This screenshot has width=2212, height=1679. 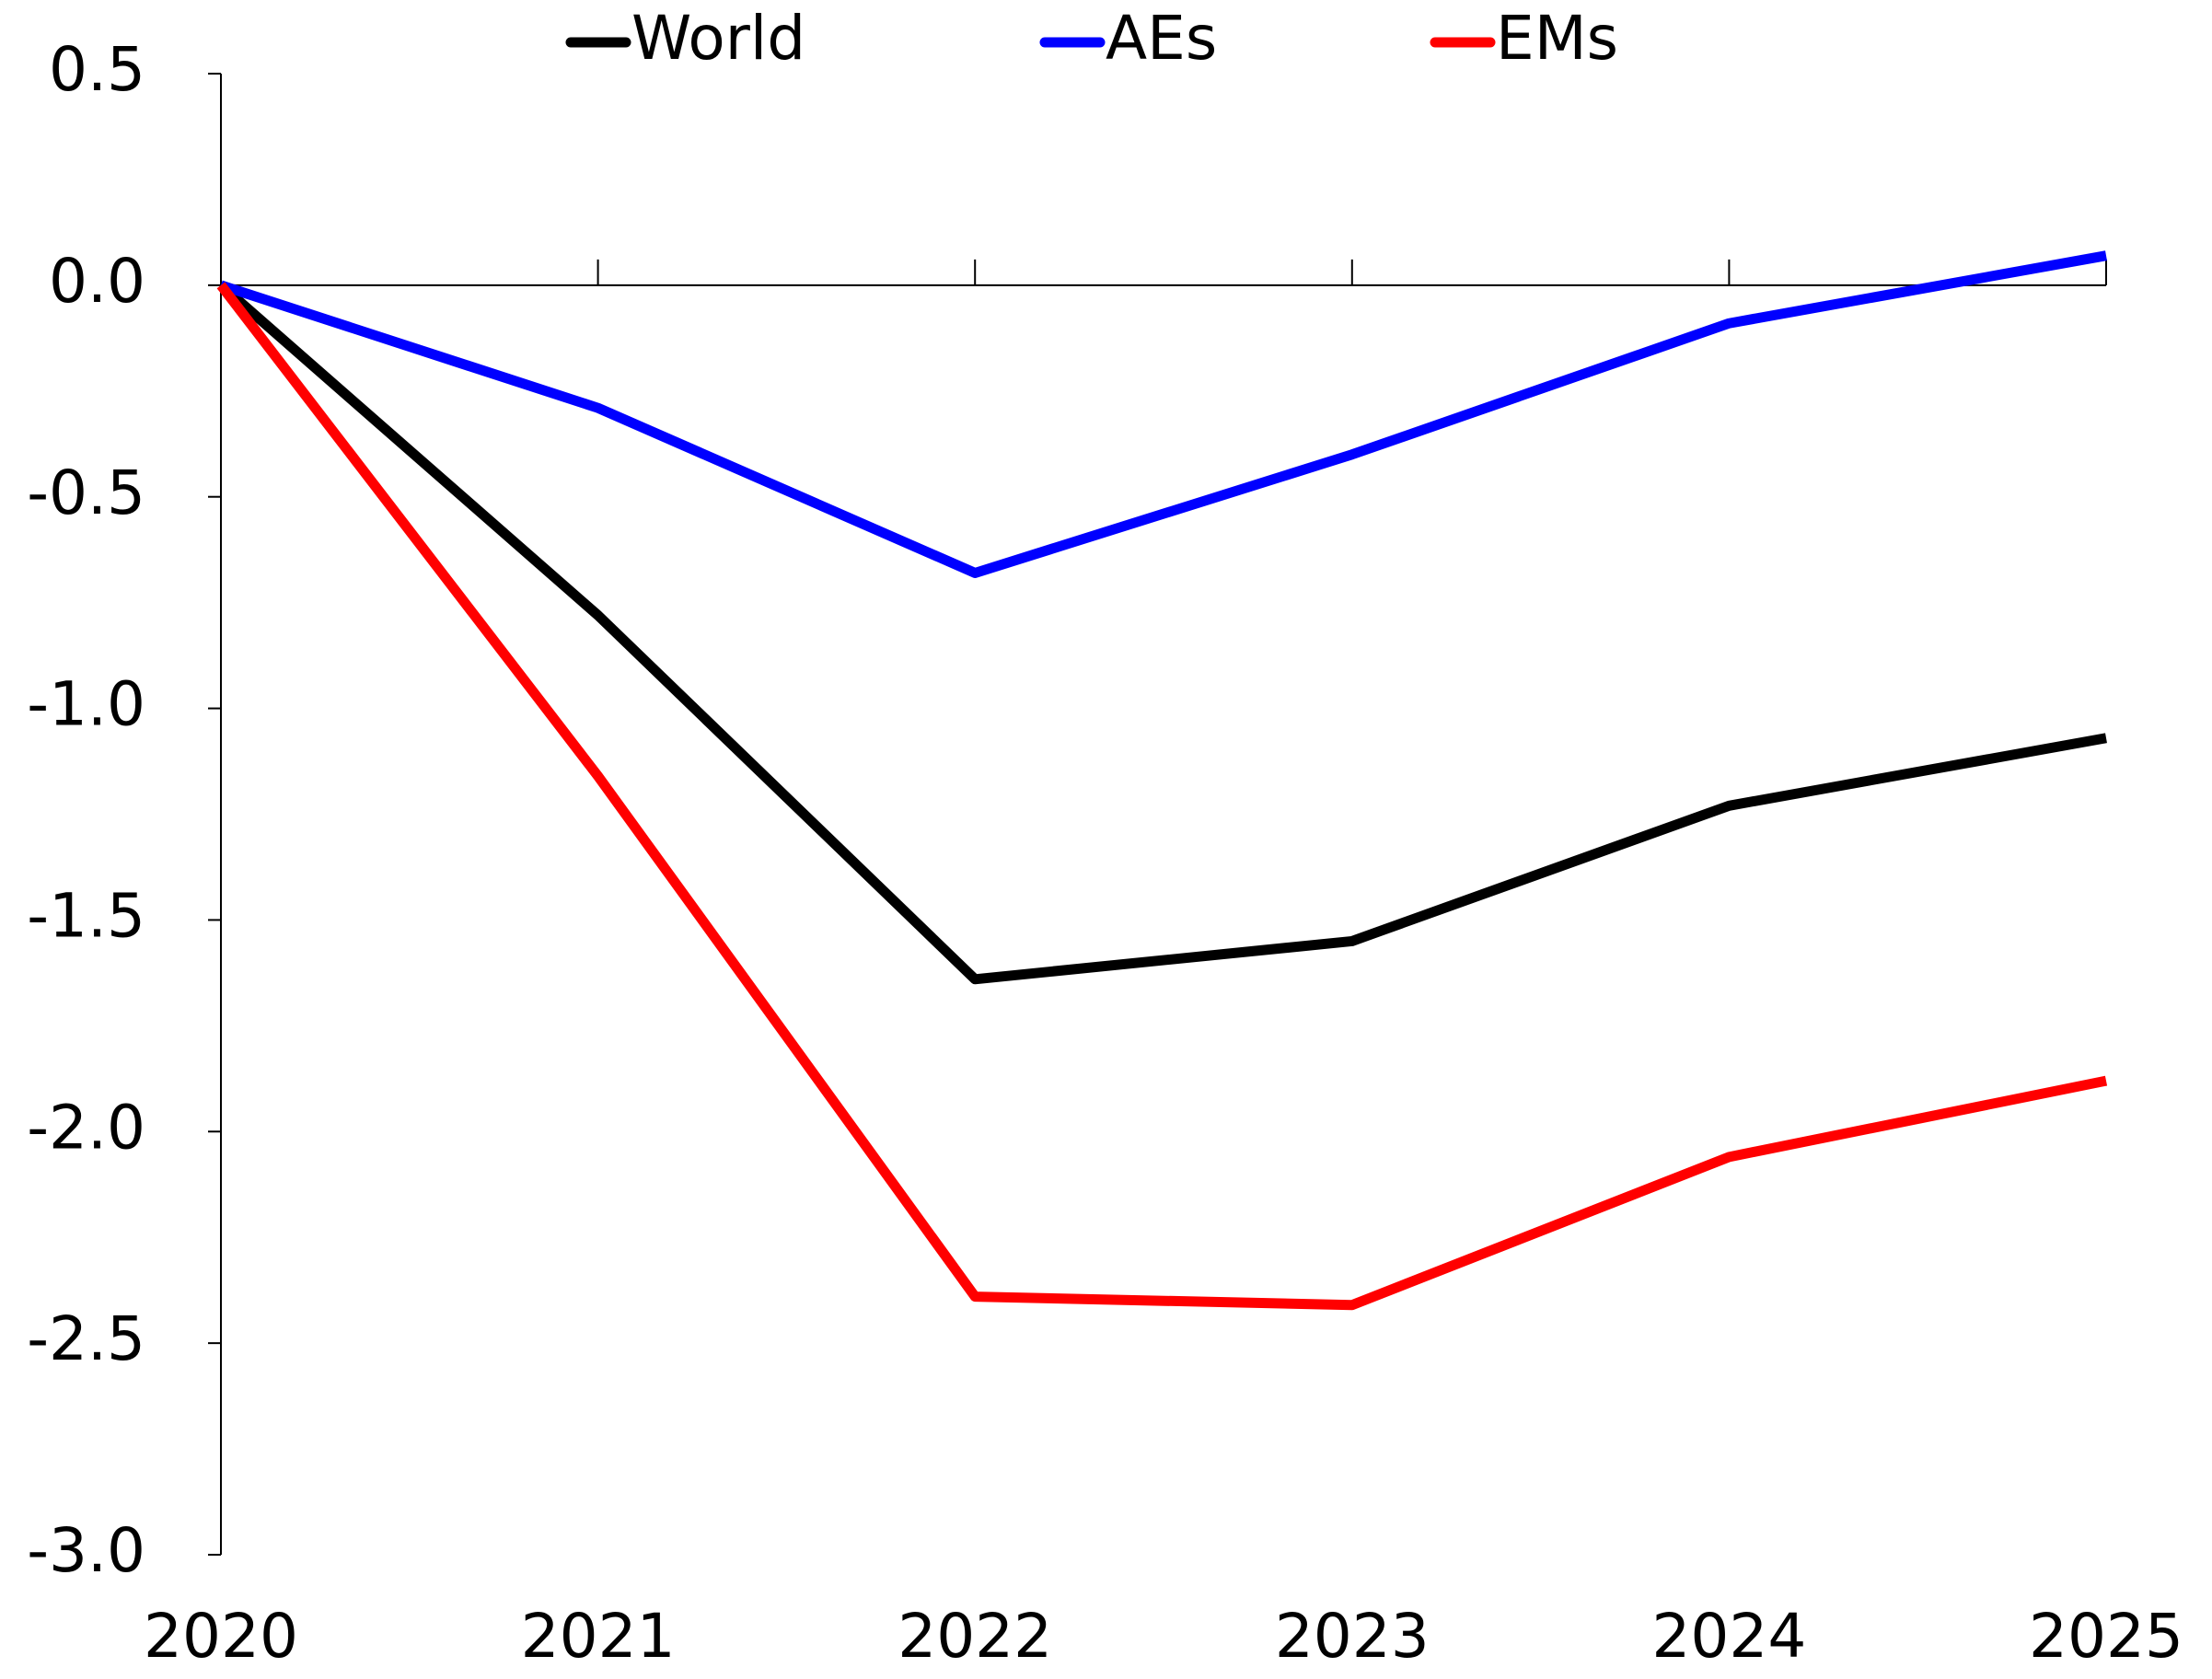 I want to click on x-tick-label: 2025, so click(x=2106, y=1636).